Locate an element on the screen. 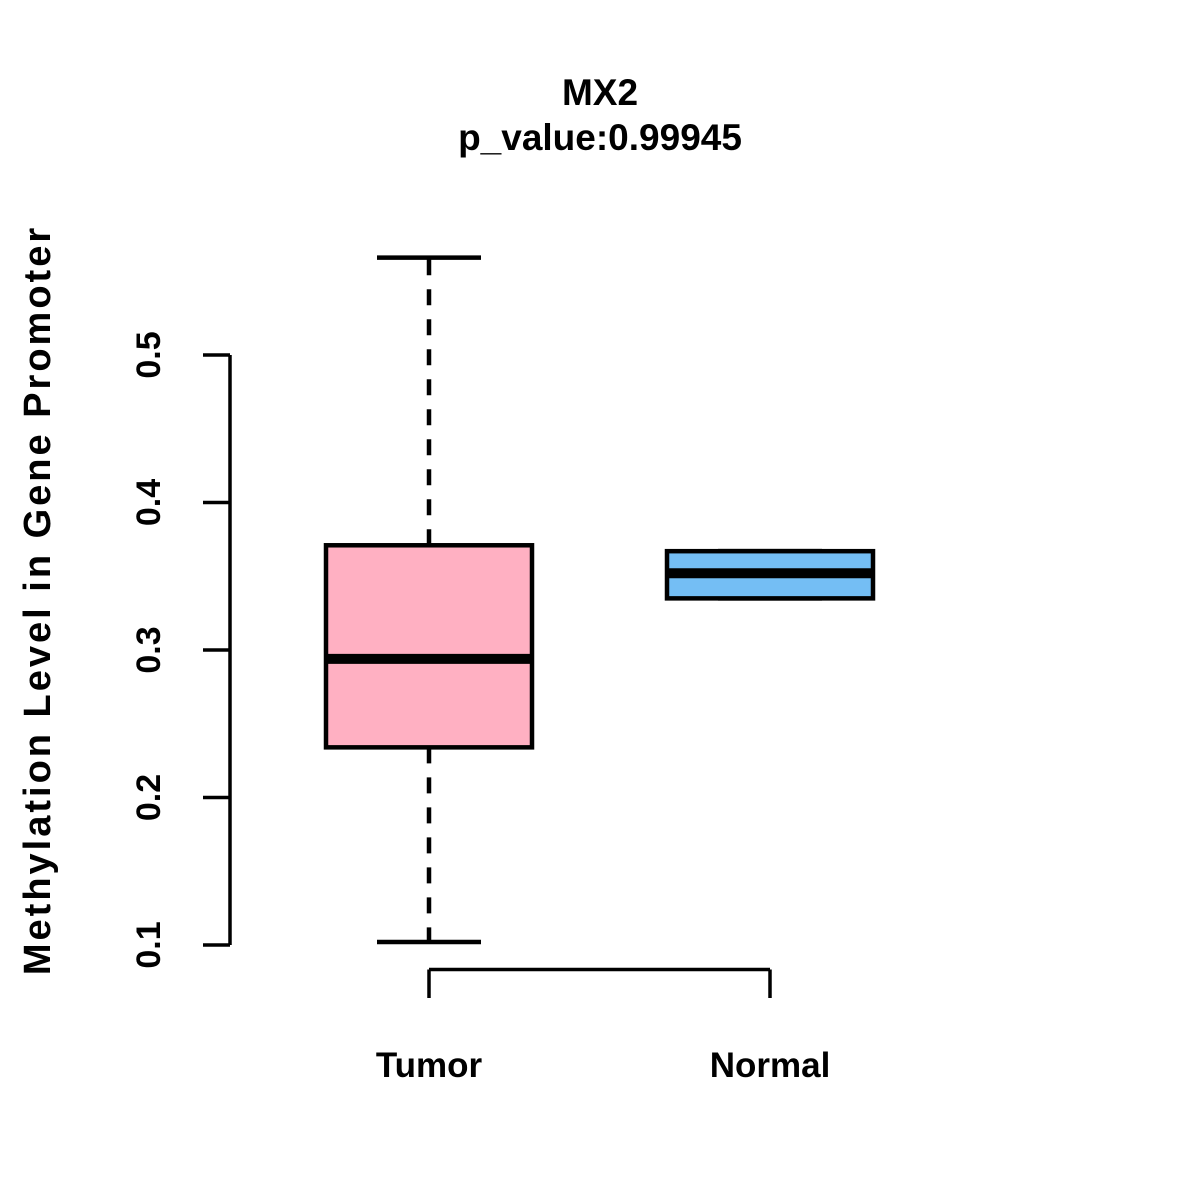 This screenshot has height=1200, width=1200. y-axis-tick-label: 0.5 is located at coordinates (149, 354).